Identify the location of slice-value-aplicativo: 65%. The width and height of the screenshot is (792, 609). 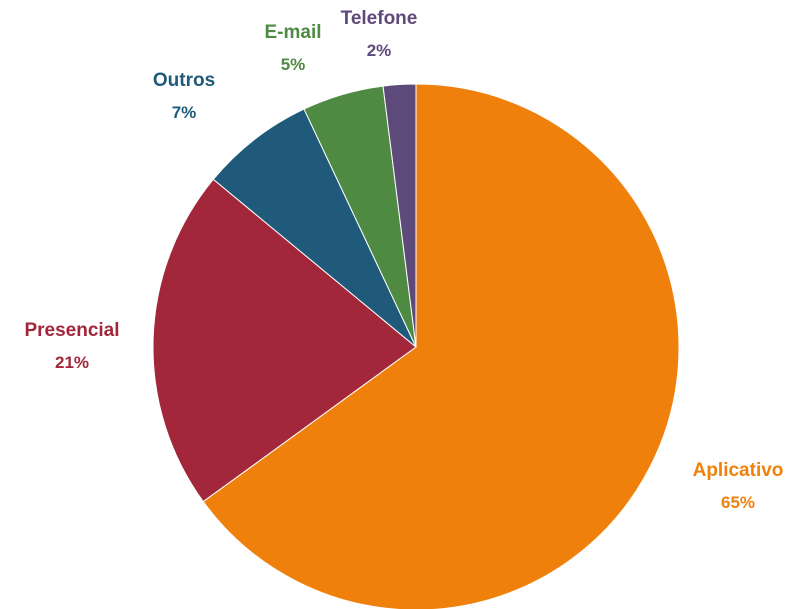
(738, 502).